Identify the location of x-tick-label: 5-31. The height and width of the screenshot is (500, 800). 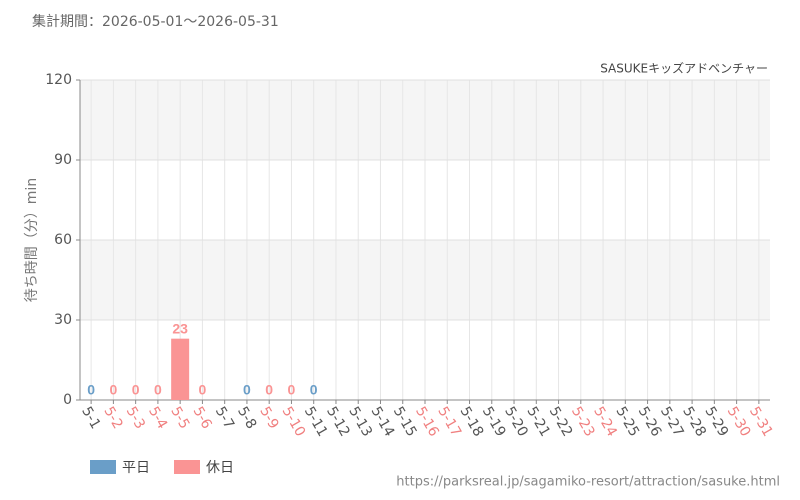
(761, 422).